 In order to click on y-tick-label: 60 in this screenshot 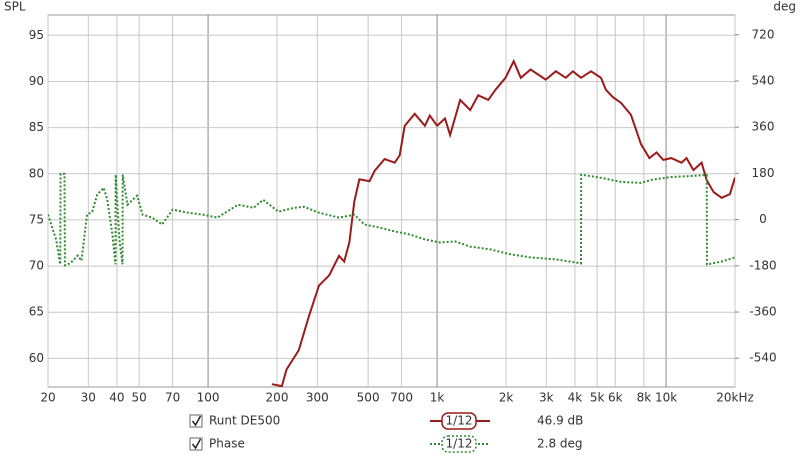, I will do `click(36, 358)`.